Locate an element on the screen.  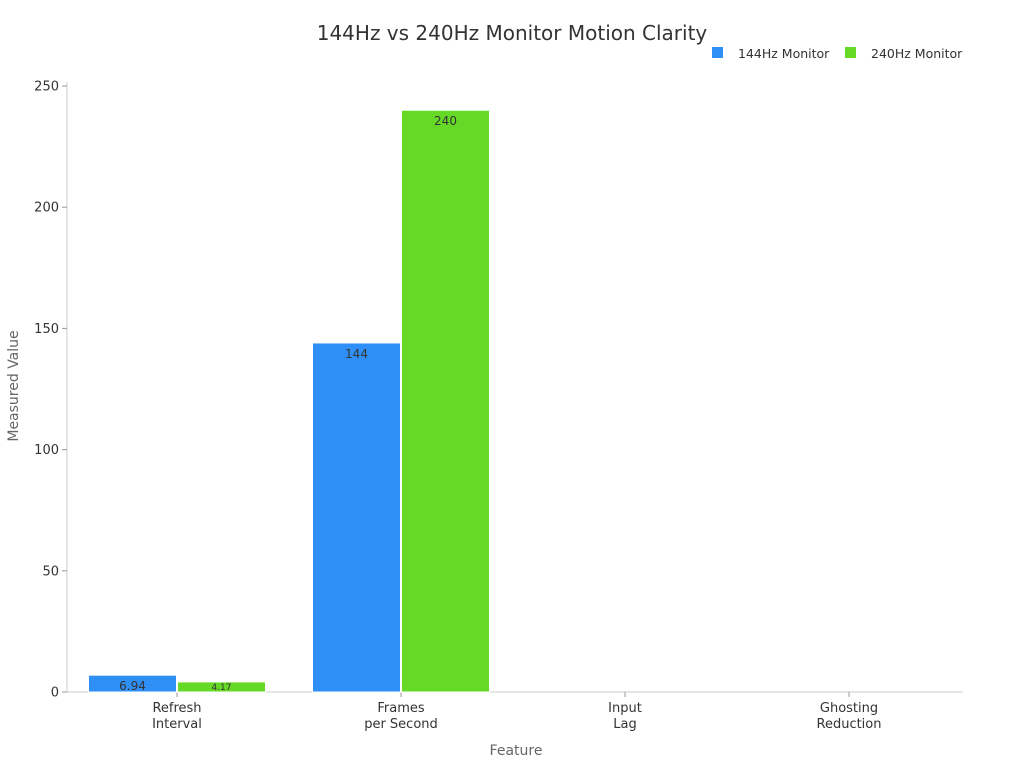
bar-value-label: 4.17 is located at coordinates (221, 688).